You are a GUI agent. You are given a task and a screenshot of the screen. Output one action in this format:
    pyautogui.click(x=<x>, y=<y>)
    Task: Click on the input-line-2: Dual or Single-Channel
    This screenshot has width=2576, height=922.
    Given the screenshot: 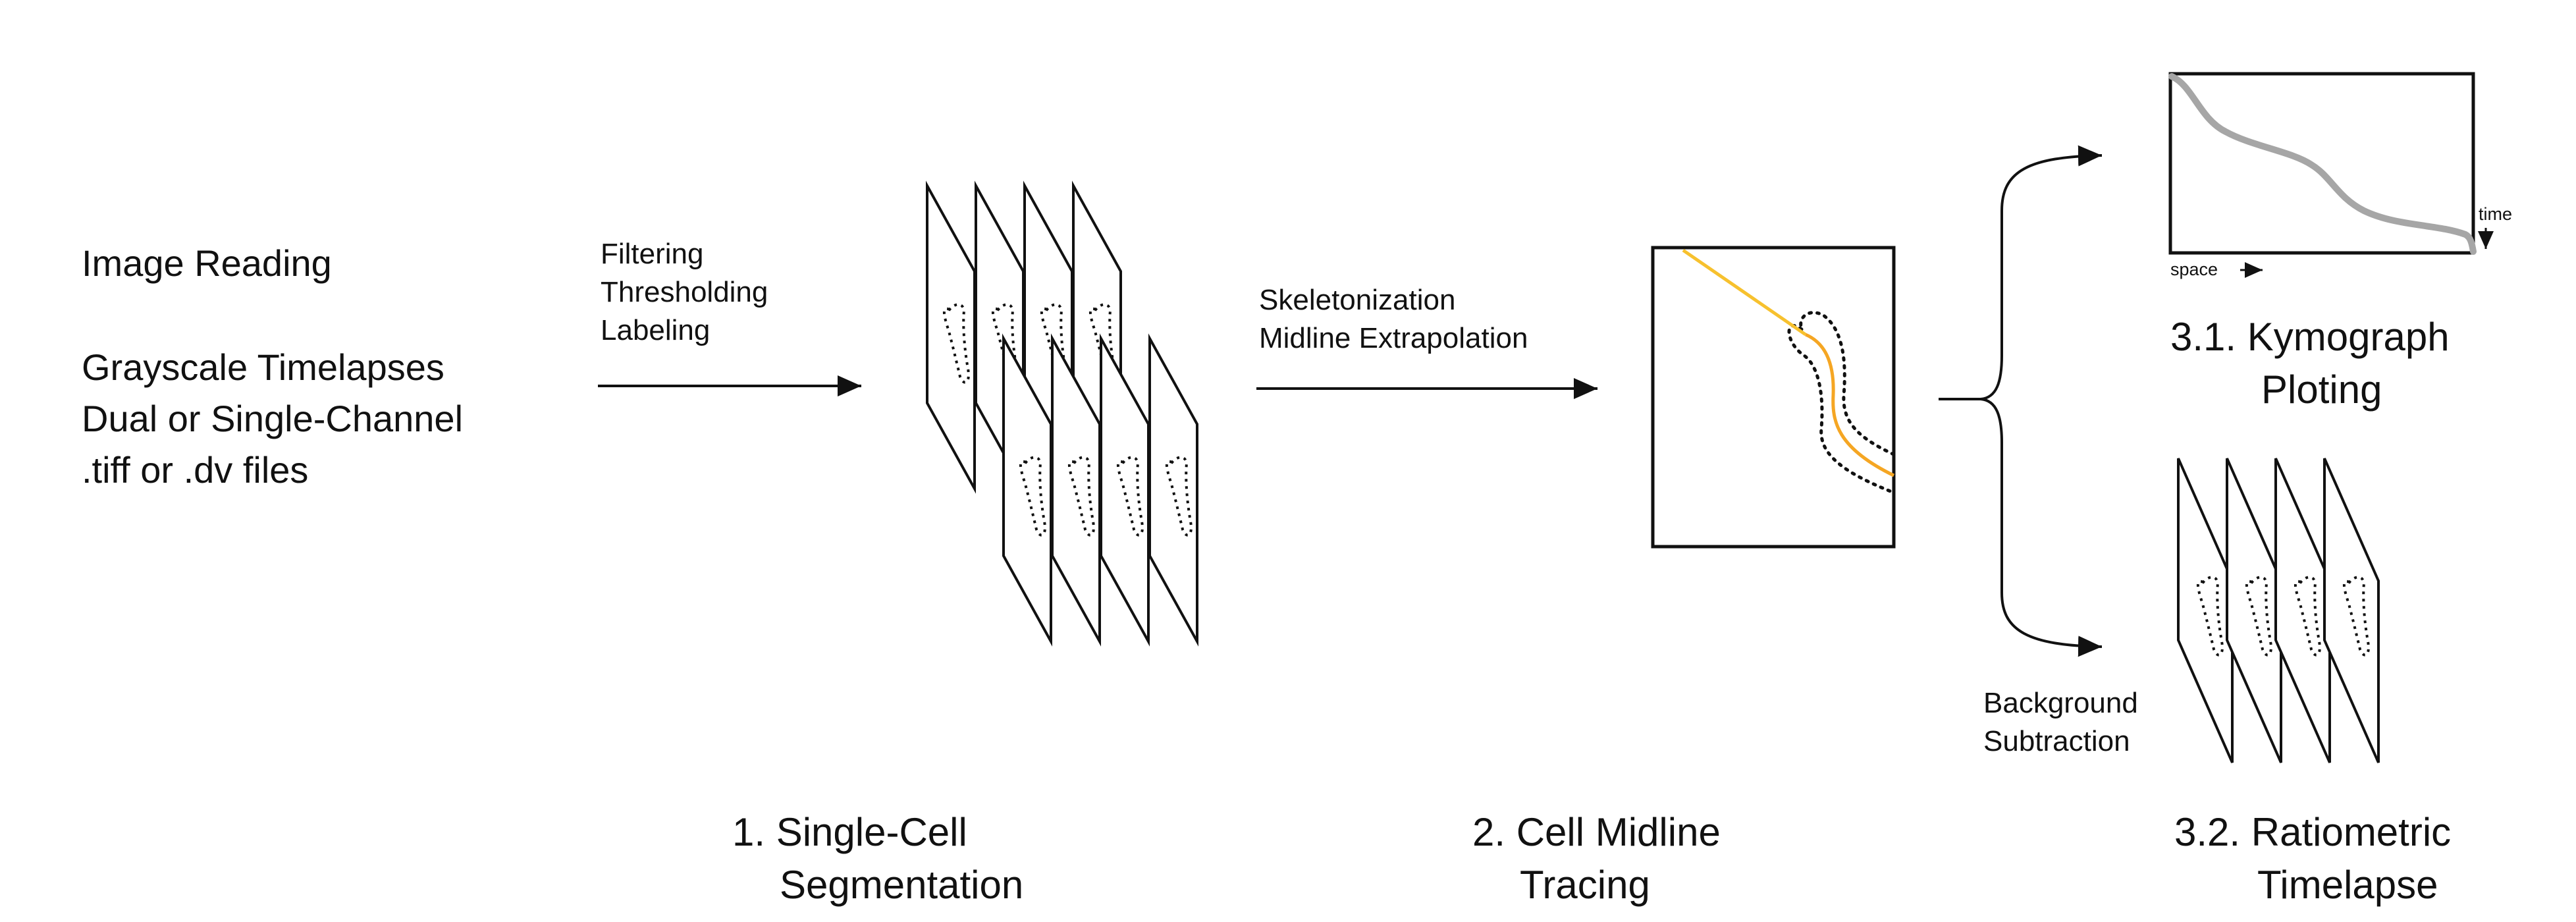 What is the action you would take?
    pyautogui.click(x=273, y=418)
    